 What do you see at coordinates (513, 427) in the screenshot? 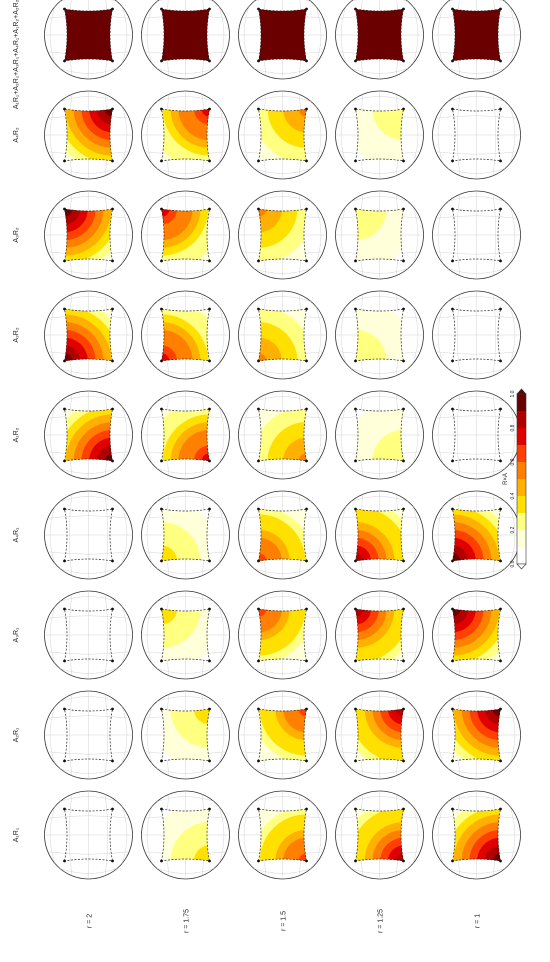
I see `colorbar-tick-label: 0.8` at bounding box center [513, 427].